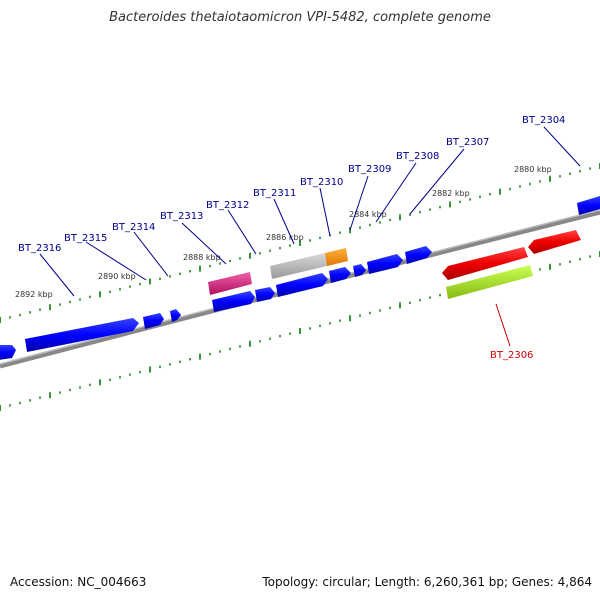  Describe the element at coordinates (8, 352) in the screenshot. I see `gene-arrow` at that location.